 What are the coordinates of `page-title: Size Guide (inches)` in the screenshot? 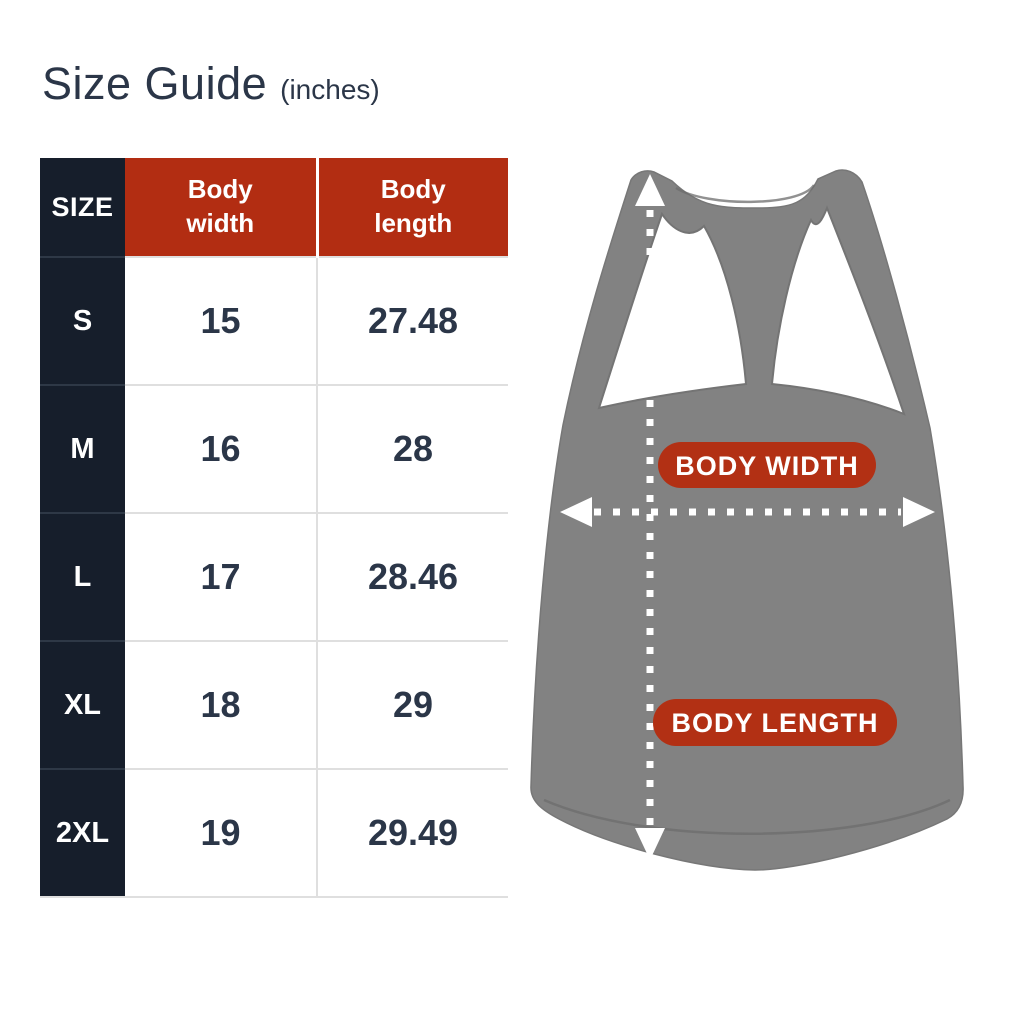 It's located at (211, 84).